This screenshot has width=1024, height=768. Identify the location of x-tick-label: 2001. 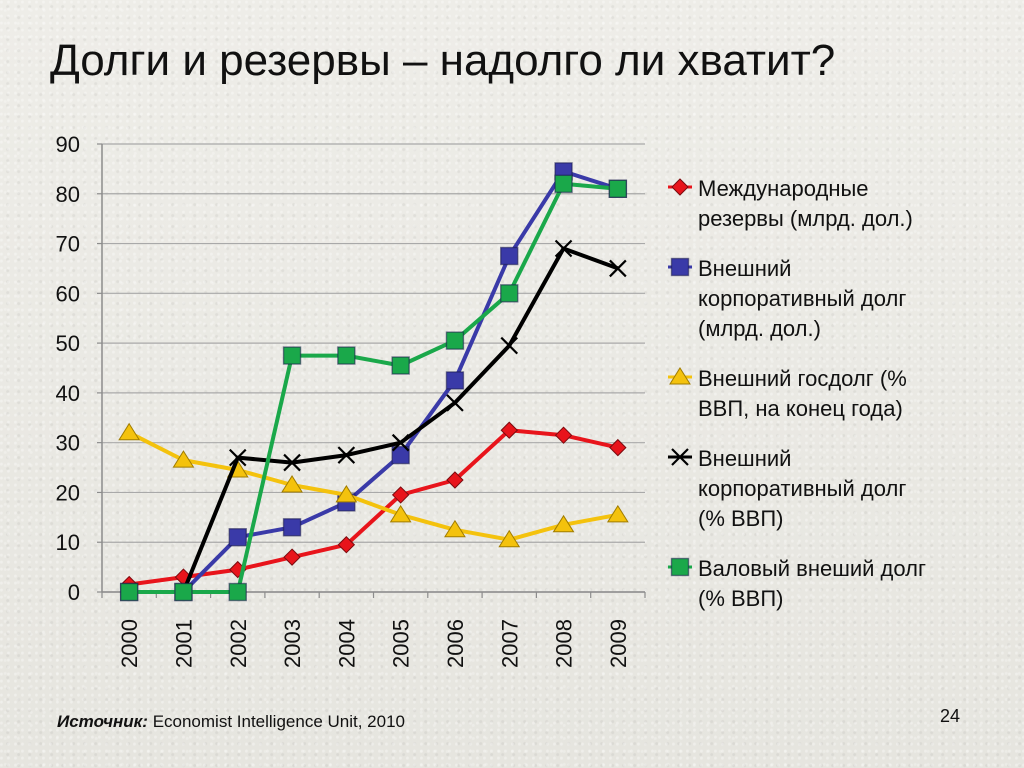
(183, 643).